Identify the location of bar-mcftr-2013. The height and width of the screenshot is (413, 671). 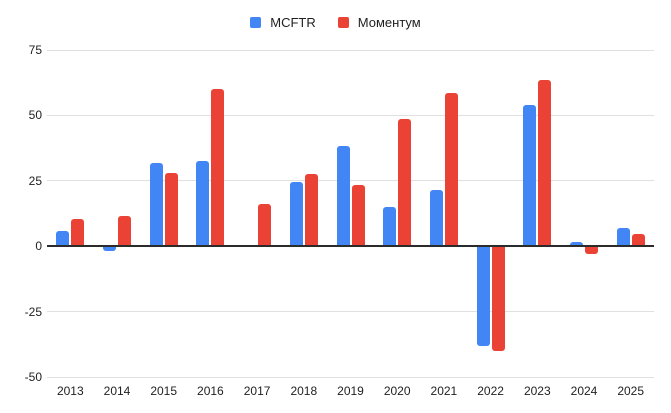
(63, 238).